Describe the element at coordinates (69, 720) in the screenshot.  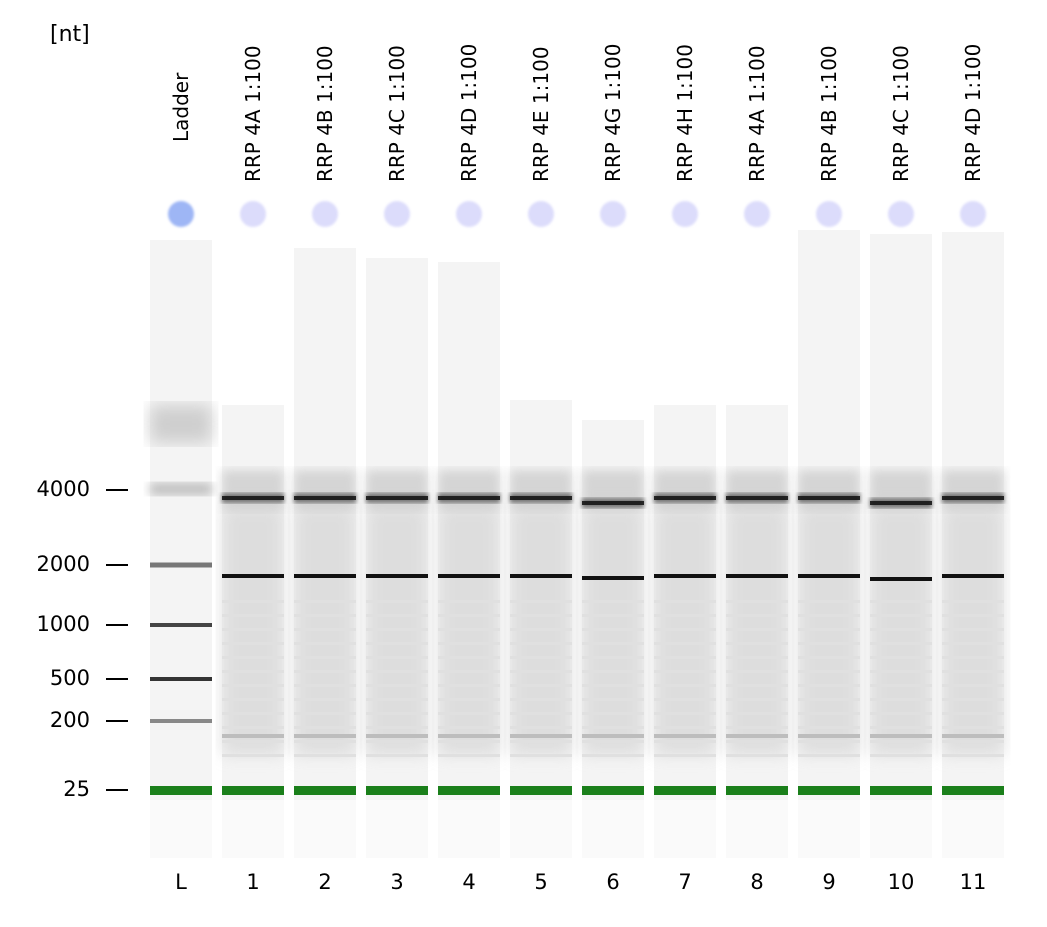
I see `size-marker-label: 200` at that location.